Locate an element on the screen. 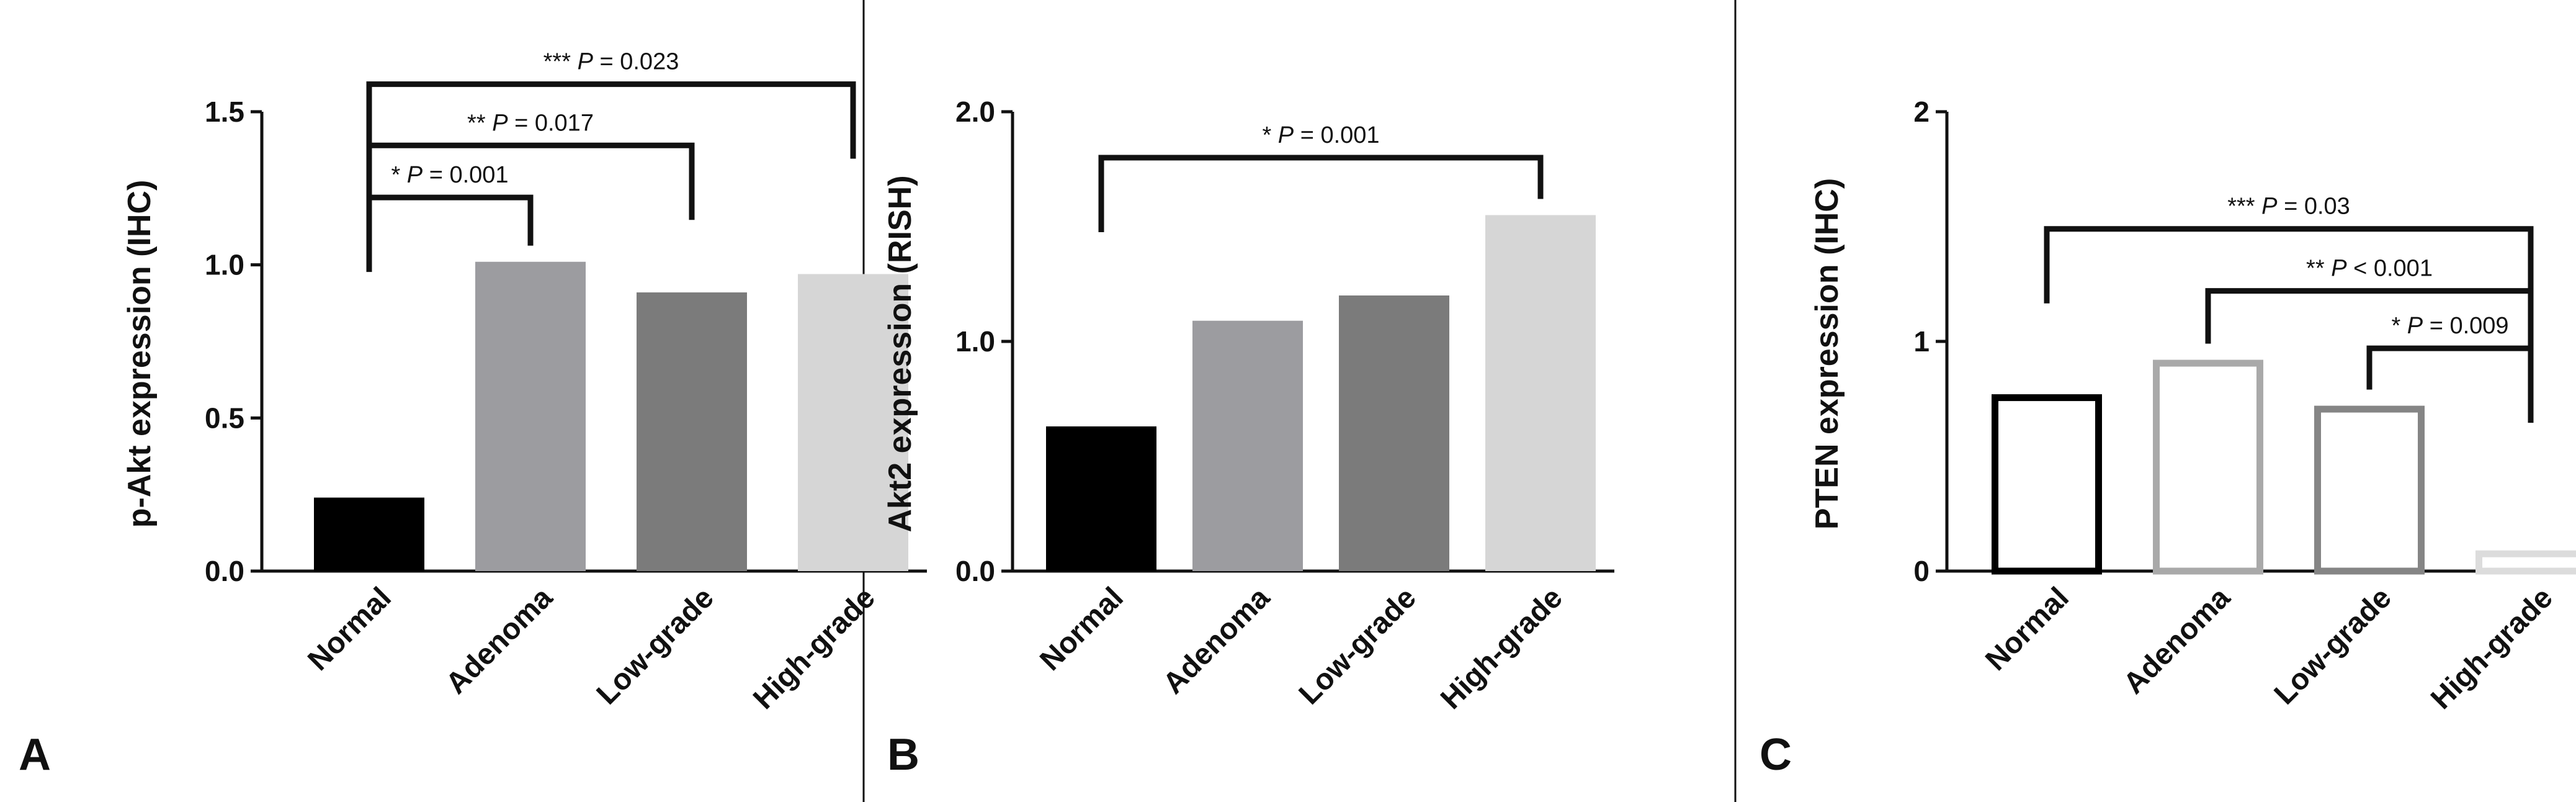  y-axis-label: p-Akt expression (IHC) is located at coordinates (140, 354).